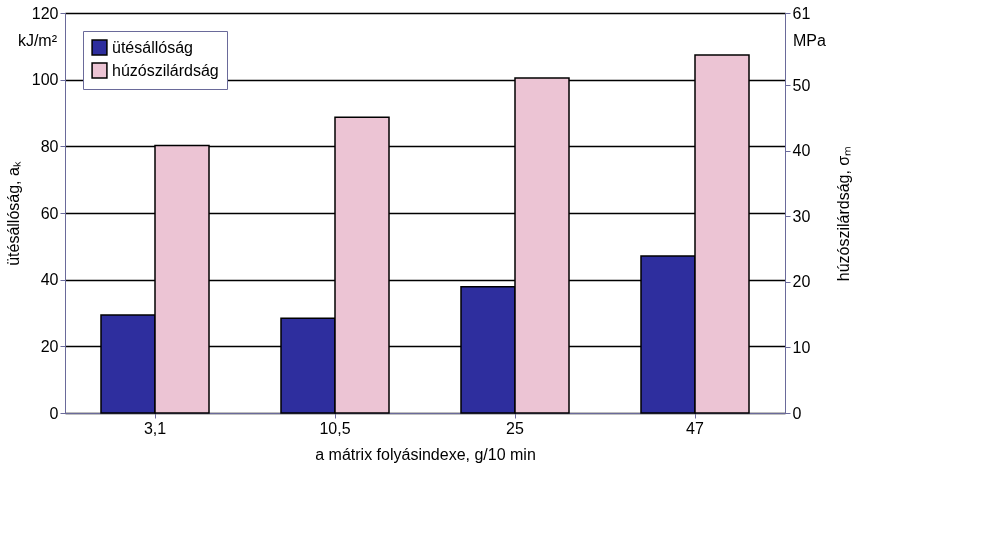 The width and height of the screenshot is (1008, 560). What do you see at coordinates (801, 347) in the screenshot?
I see `y2-tick-label: 10` at bounding box center [801, 347].